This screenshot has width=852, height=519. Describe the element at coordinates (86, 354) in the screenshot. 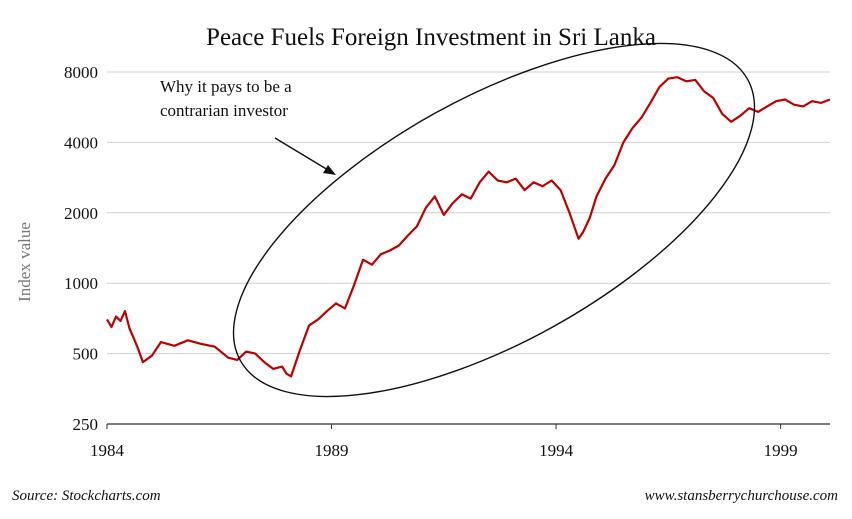

I see `y-tick-label: 500` at that location.